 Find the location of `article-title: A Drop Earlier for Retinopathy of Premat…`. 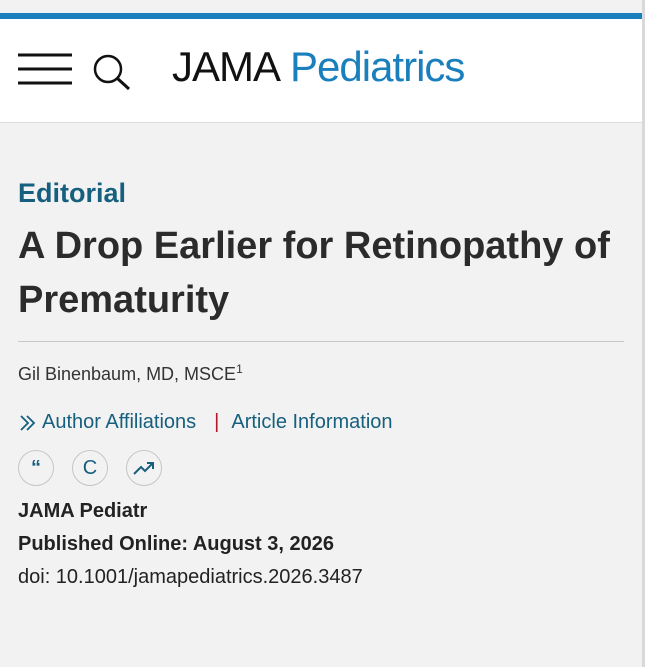

article-title: A Drop Earlier for Retinopathy of Premat… is located at coordinates (314, 273).